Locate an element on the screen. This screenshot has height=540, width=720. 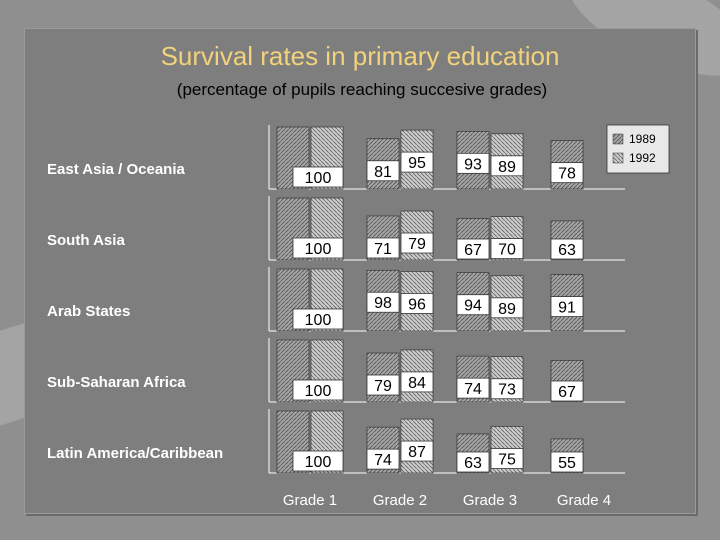
data-label: 95 is located at coordinates (417, 163).